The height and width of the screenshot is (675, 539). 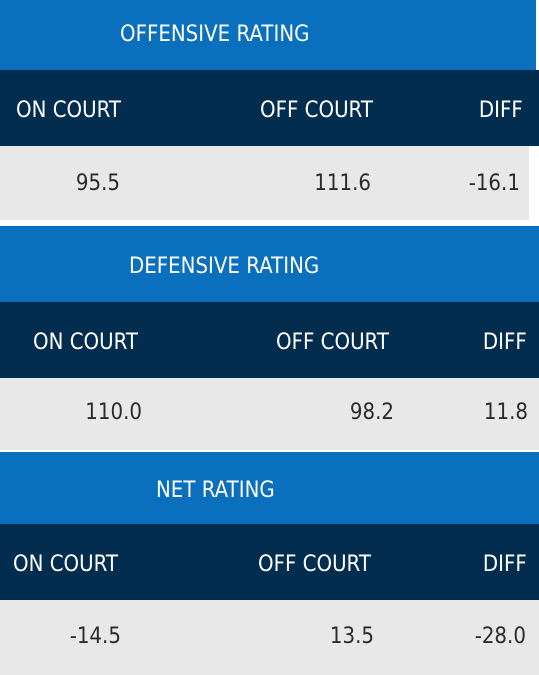 What do you see at coordinates (264, 183) in the screenshot?
I see `offensive-rating-value-row: 95.5 111.6 -16.1` at bounding box center [264, 183].